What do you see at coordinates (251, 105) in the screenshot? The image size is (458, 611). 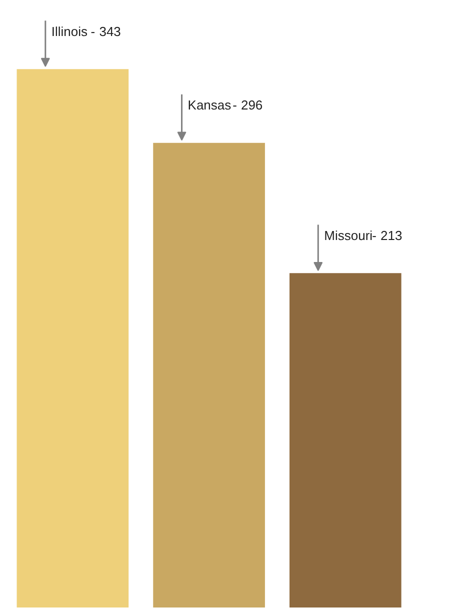 I see `data-label: 296` at bounding box center [251, 105].